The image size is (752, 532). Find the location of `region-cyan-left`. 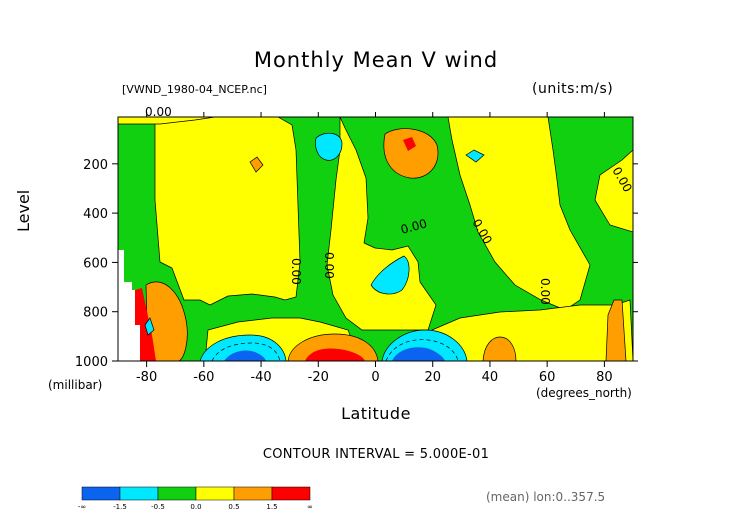

region-cyan-left is located at coordinates (149, 326).